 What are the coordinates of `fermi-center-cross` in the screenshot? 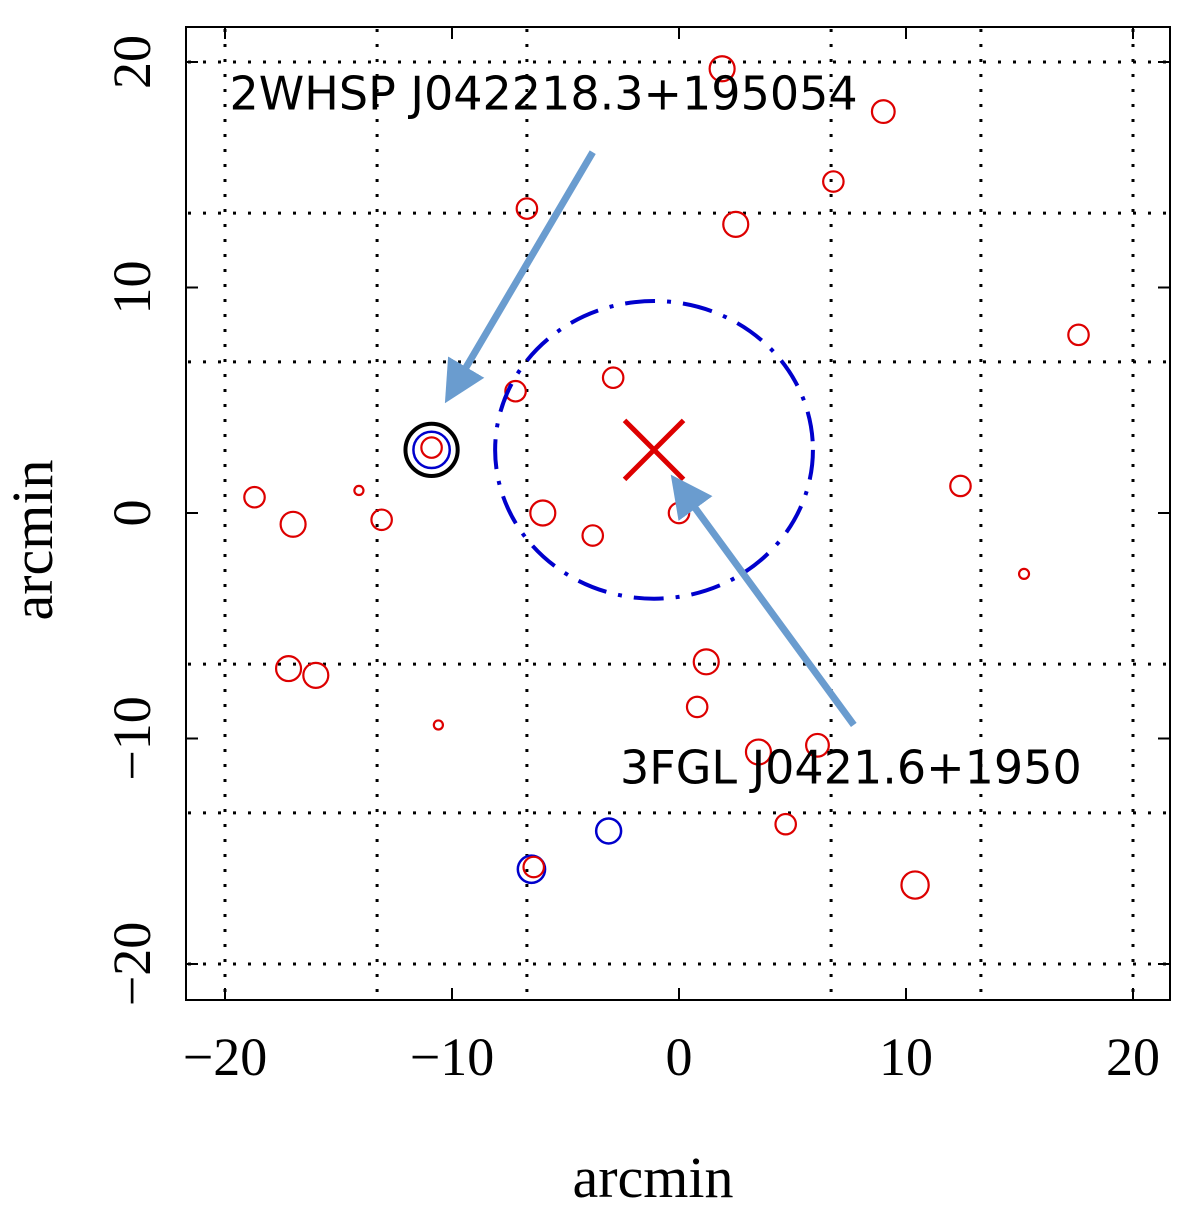 It's located at (654, 450).